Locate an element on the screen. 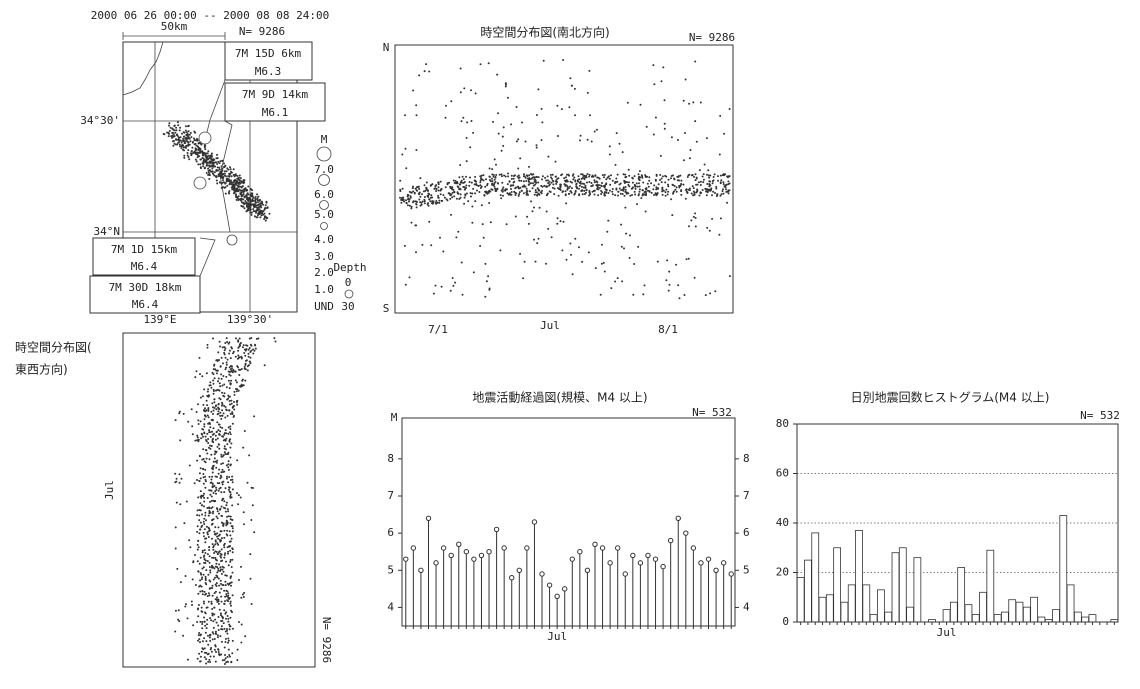 The width and height of the screenshot is (1140, 689). lon-label: 139°30' is located at coordinates (250, 319).